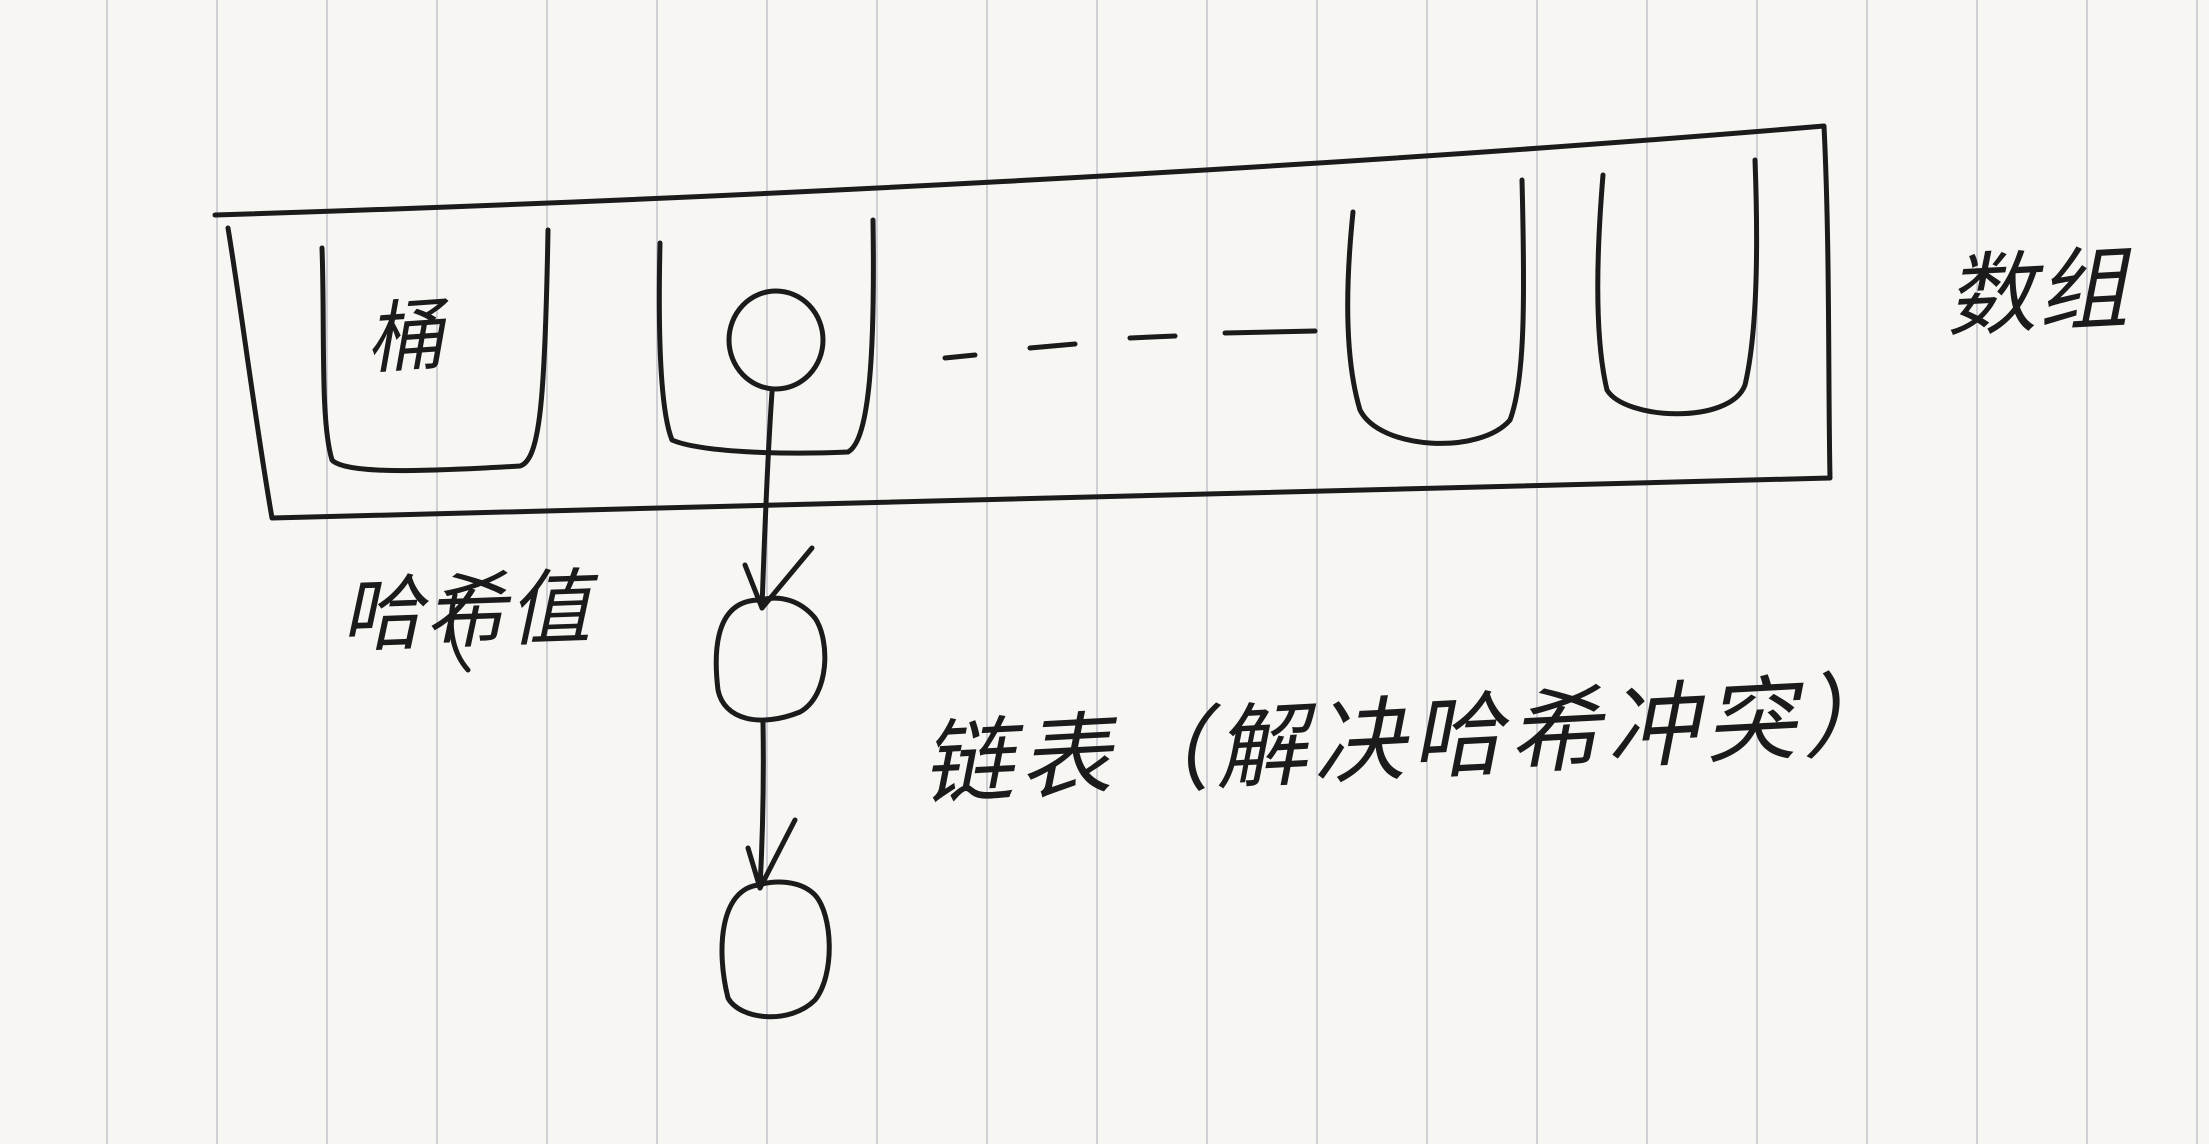 The image size is (2209, 1144). What do you see at coordinates (776, 340) in the screenshot?
I see `list-node-head` at bounding box center [776, 340].